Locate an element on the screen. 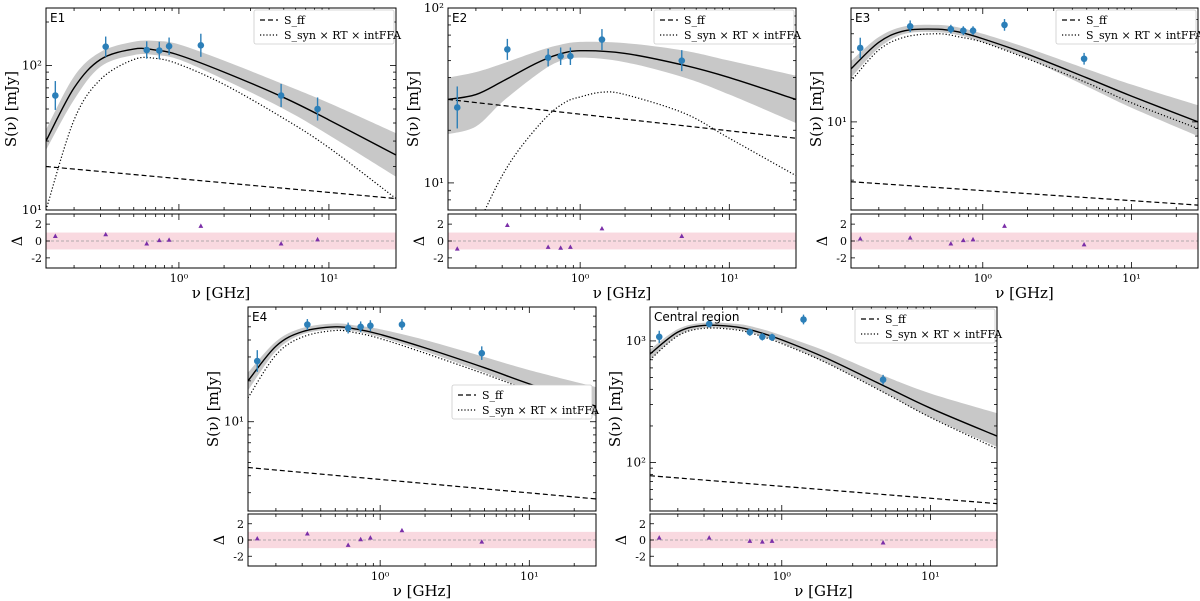  panel-title: E2 is located at coordinates (459, 18).